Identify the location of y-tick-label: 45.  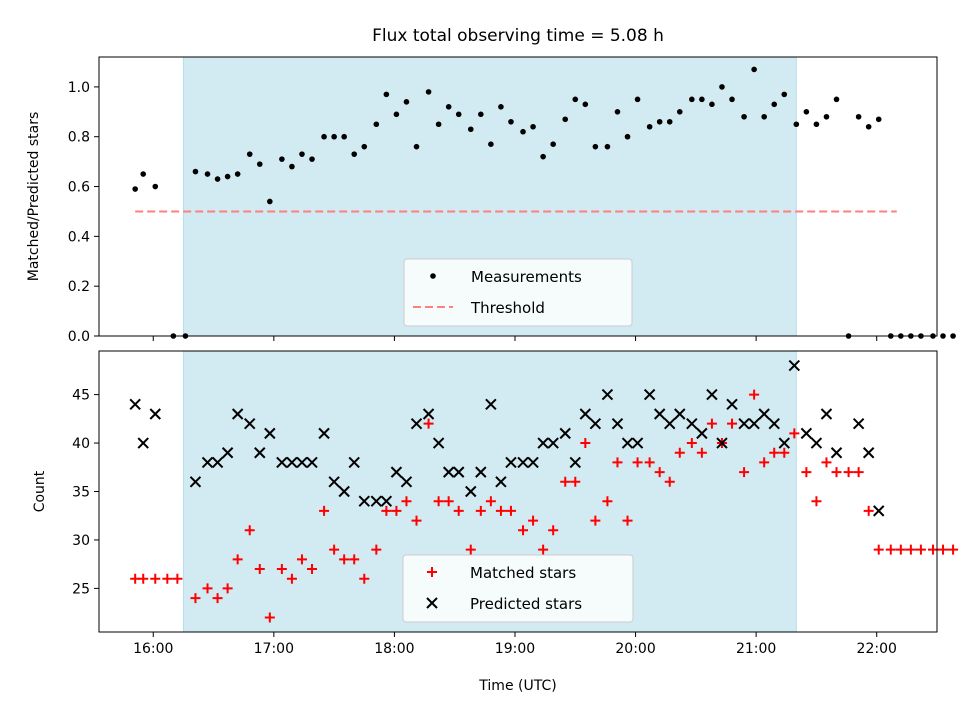
(81, 396).